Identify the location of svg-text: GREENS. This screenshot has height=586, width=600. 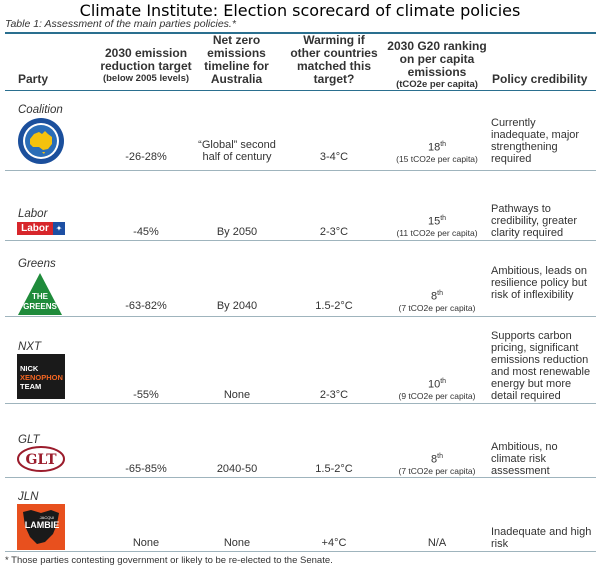
(40, 306).